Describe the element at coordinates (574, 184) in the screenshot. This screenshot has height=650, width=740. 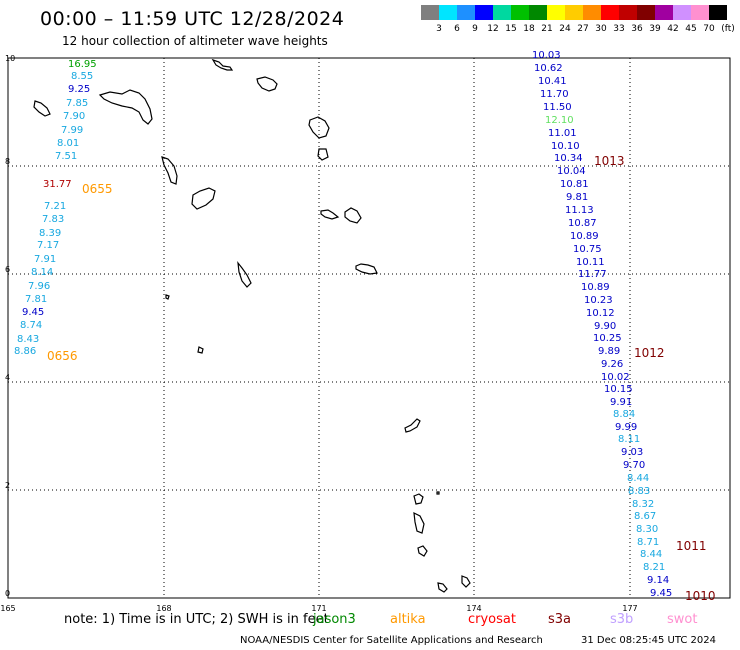
I see `swh-reading: 10.81` at that location.